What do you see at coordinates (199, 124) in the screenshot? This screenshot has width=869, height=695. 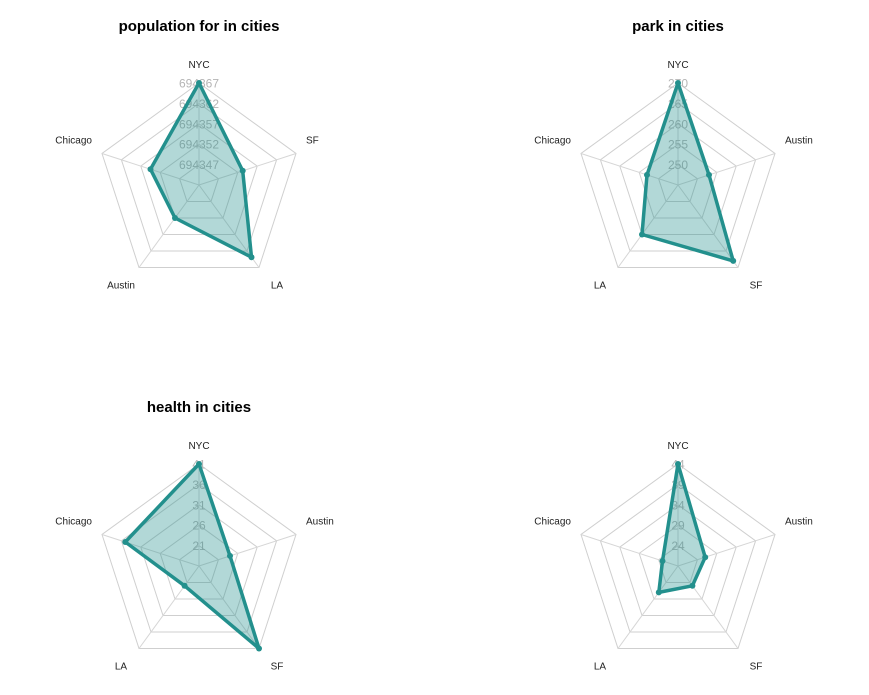 I see `tick-label: 694357` at bounding box center [199, 124].